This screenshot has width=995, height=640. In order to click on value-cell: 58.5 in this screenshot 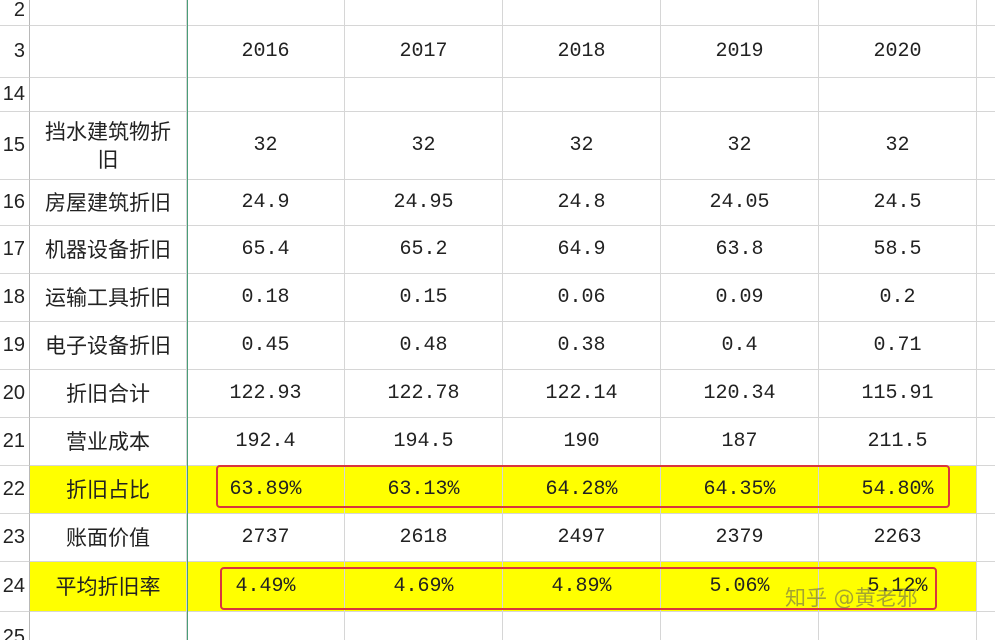, I will do `click(898, 250)`.